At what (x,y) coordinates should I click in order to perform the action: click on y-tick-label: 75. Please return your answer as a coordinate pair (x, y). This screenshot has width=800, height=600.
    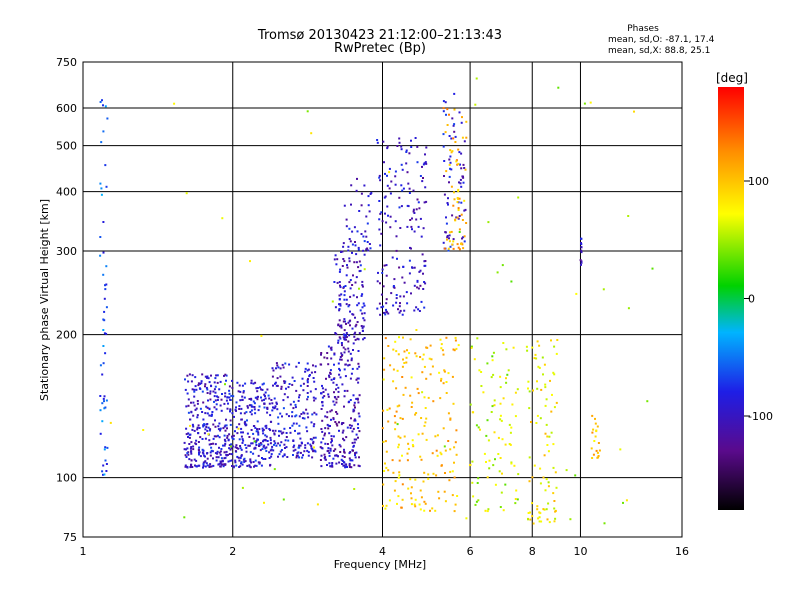
    Looking at the image, I should click on (70, 537).